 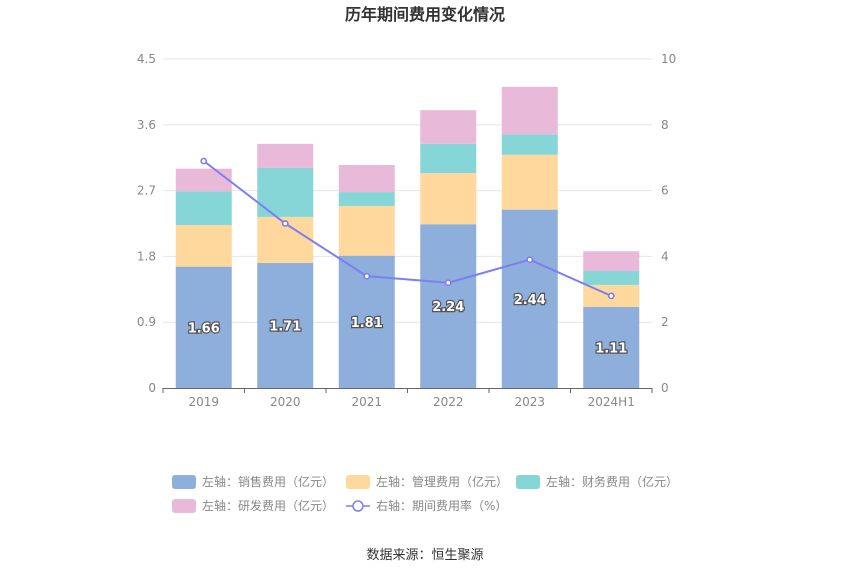 I want to click on rate-line, so click(x=407, y=228).